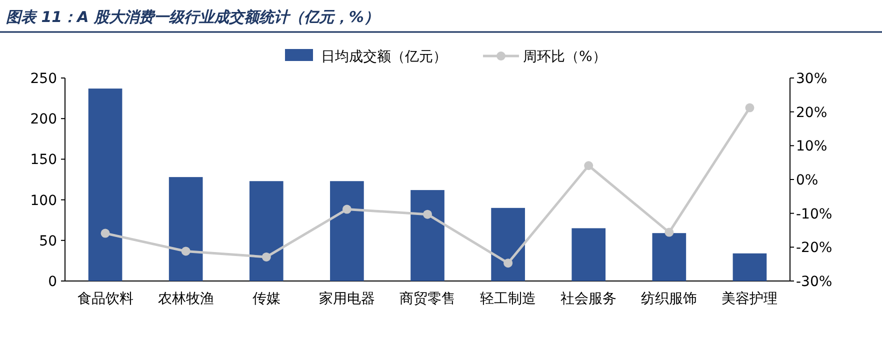 The image size is (882, 342). Describe the element at coordinates (43, 120) in the screenshot. I see `y-tick-label: 200` at that location.